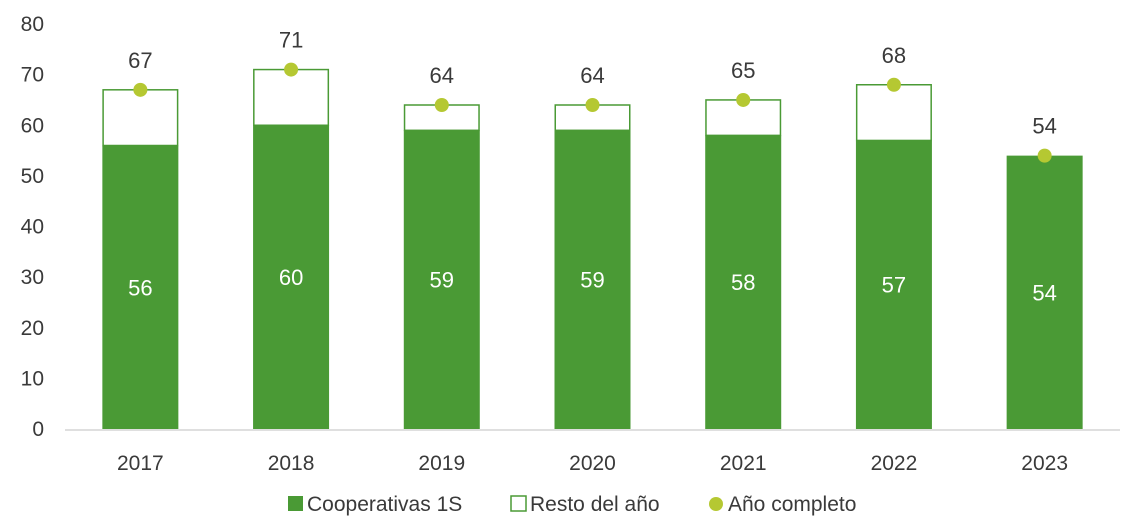  What do you see at coordinates (894, 463) in the screenshot?
I see `x-tick-label: 2022` at bounding box center [894, 463].